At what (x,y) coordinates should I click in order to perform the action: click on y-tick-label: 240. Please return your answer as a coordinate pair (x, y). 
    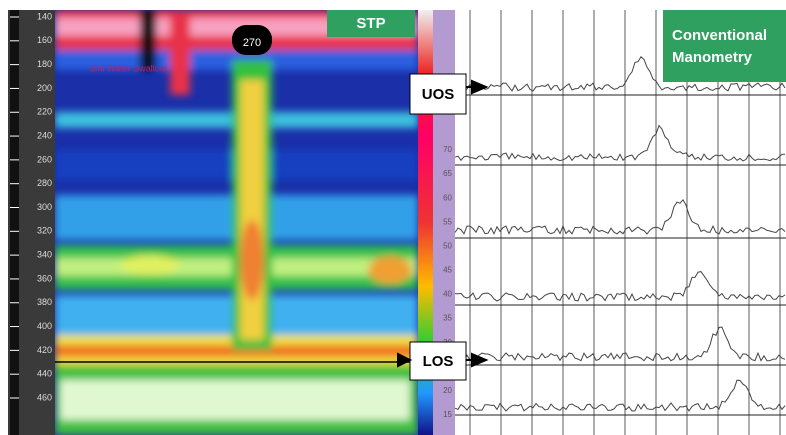
    Looking at the image, I should click on (44, 135).